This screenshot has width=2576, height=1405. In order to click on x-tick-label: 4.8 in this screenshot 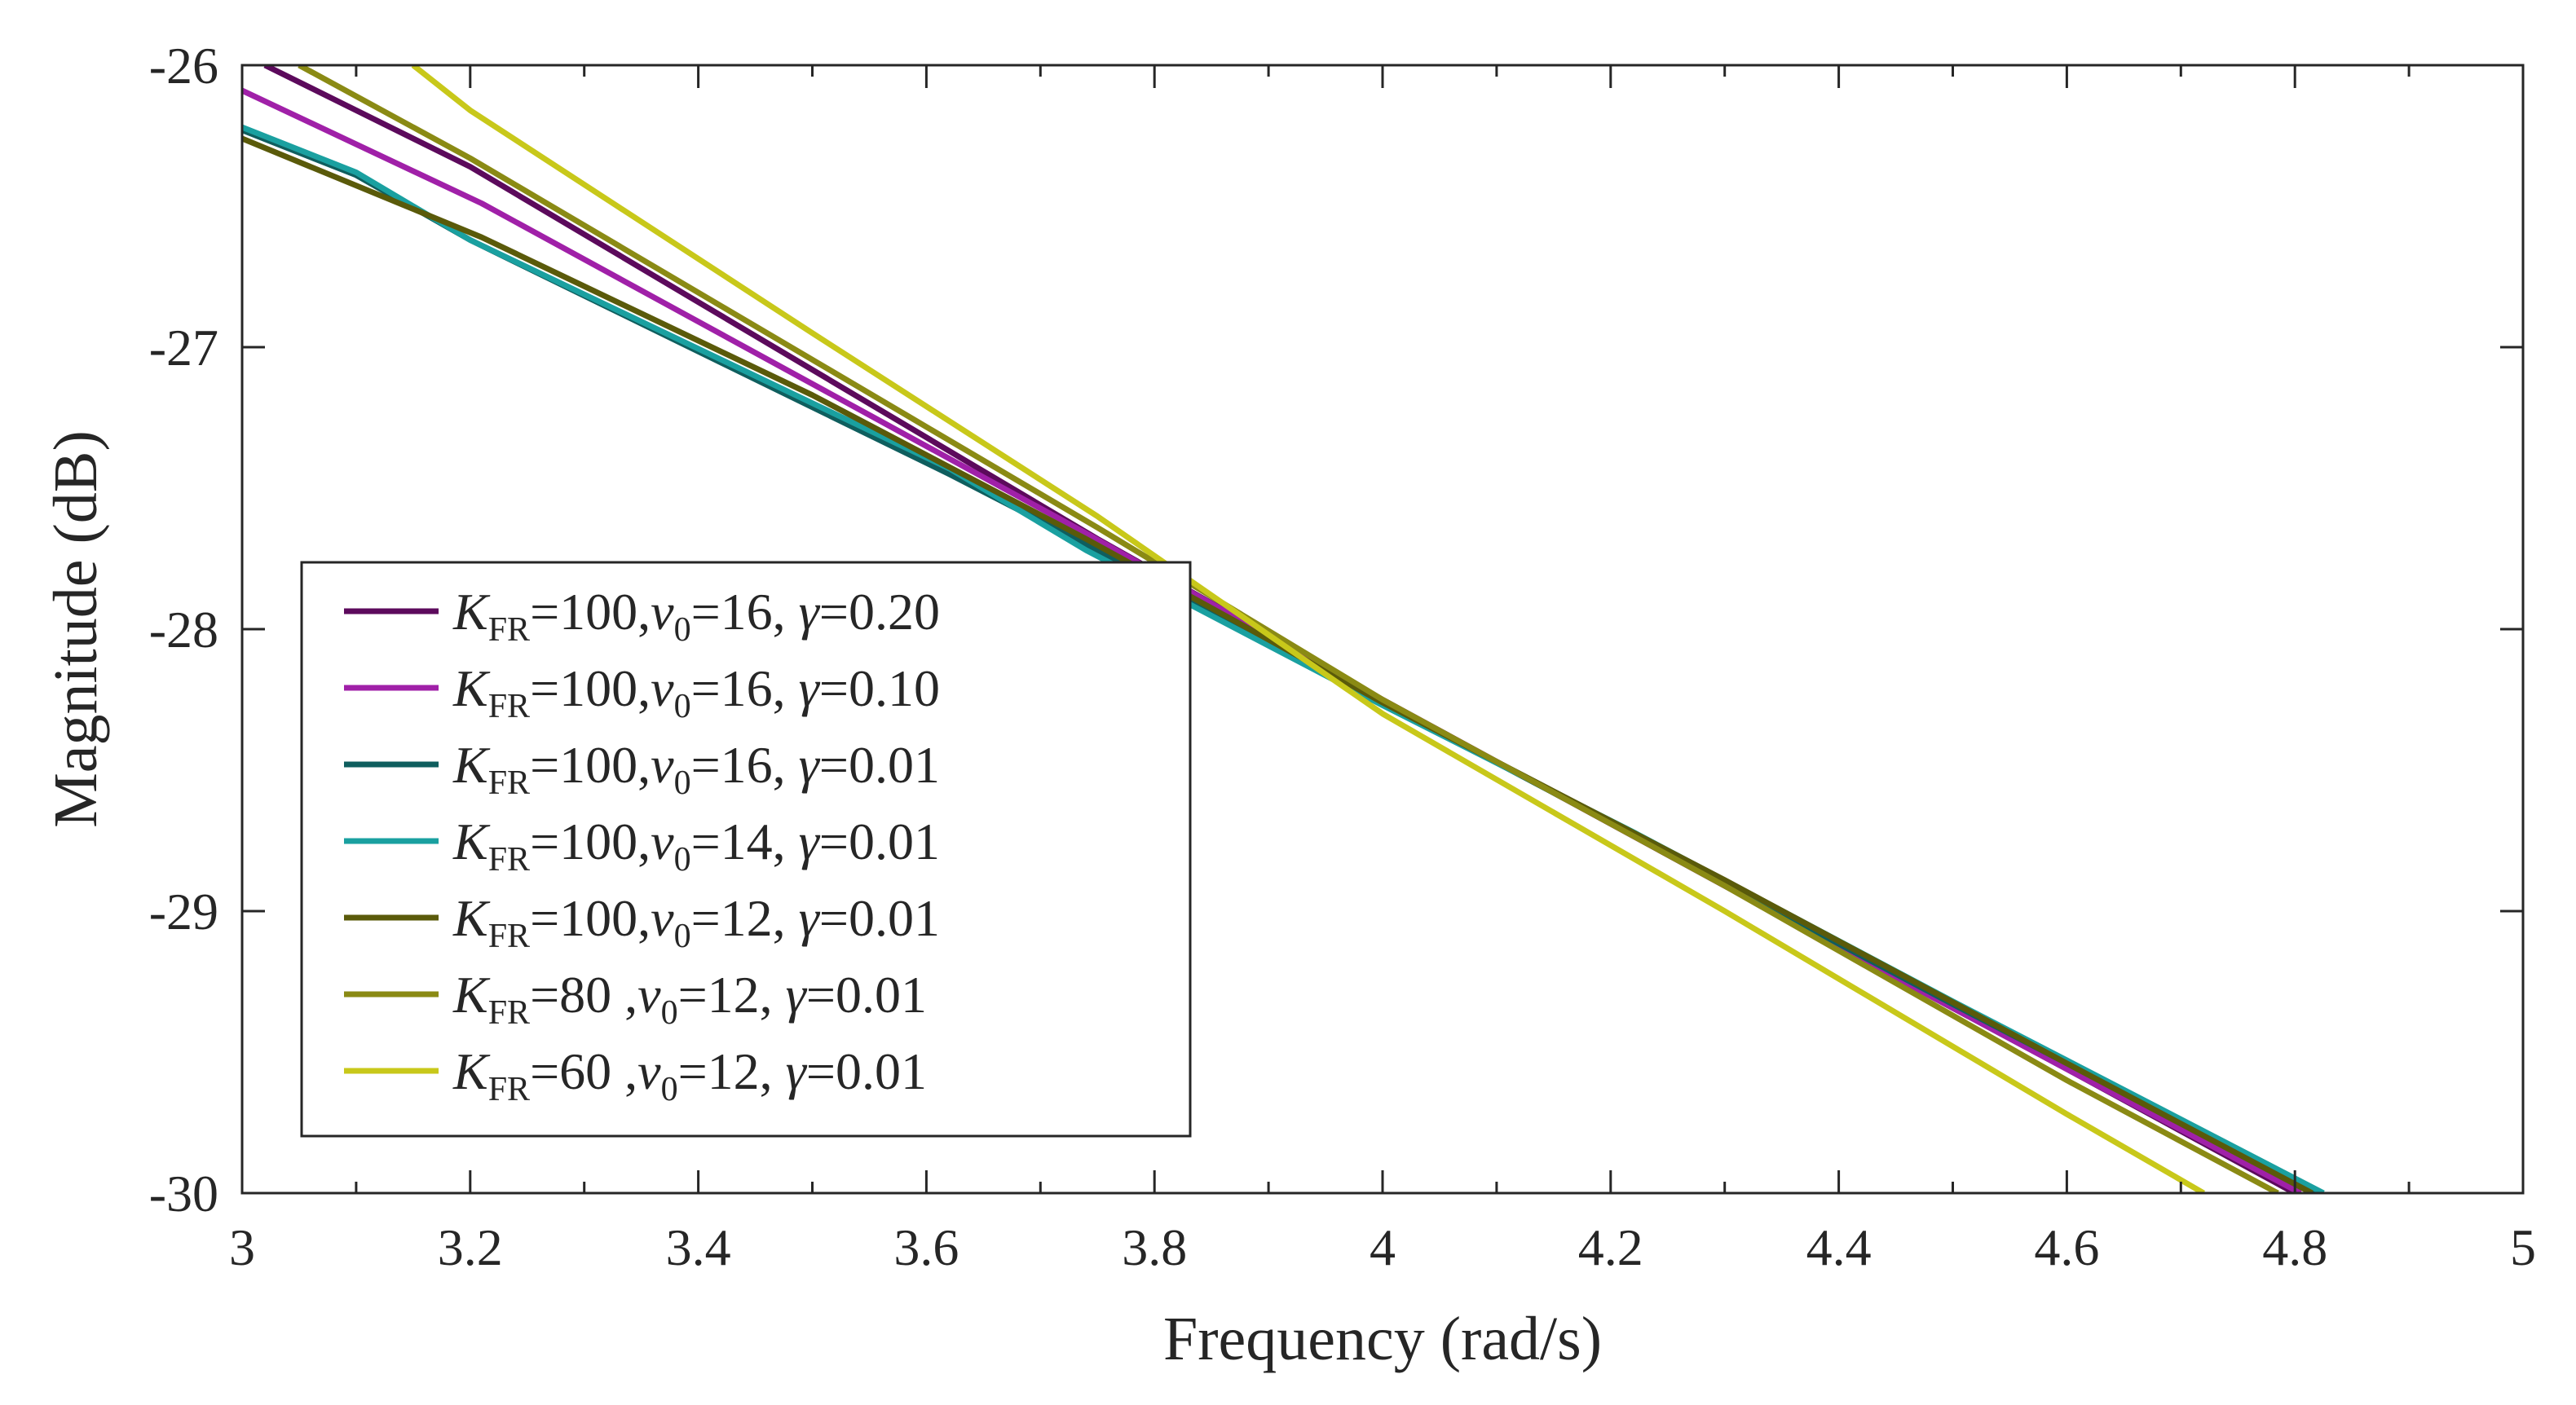, I will do `click(2294, 1247)`.